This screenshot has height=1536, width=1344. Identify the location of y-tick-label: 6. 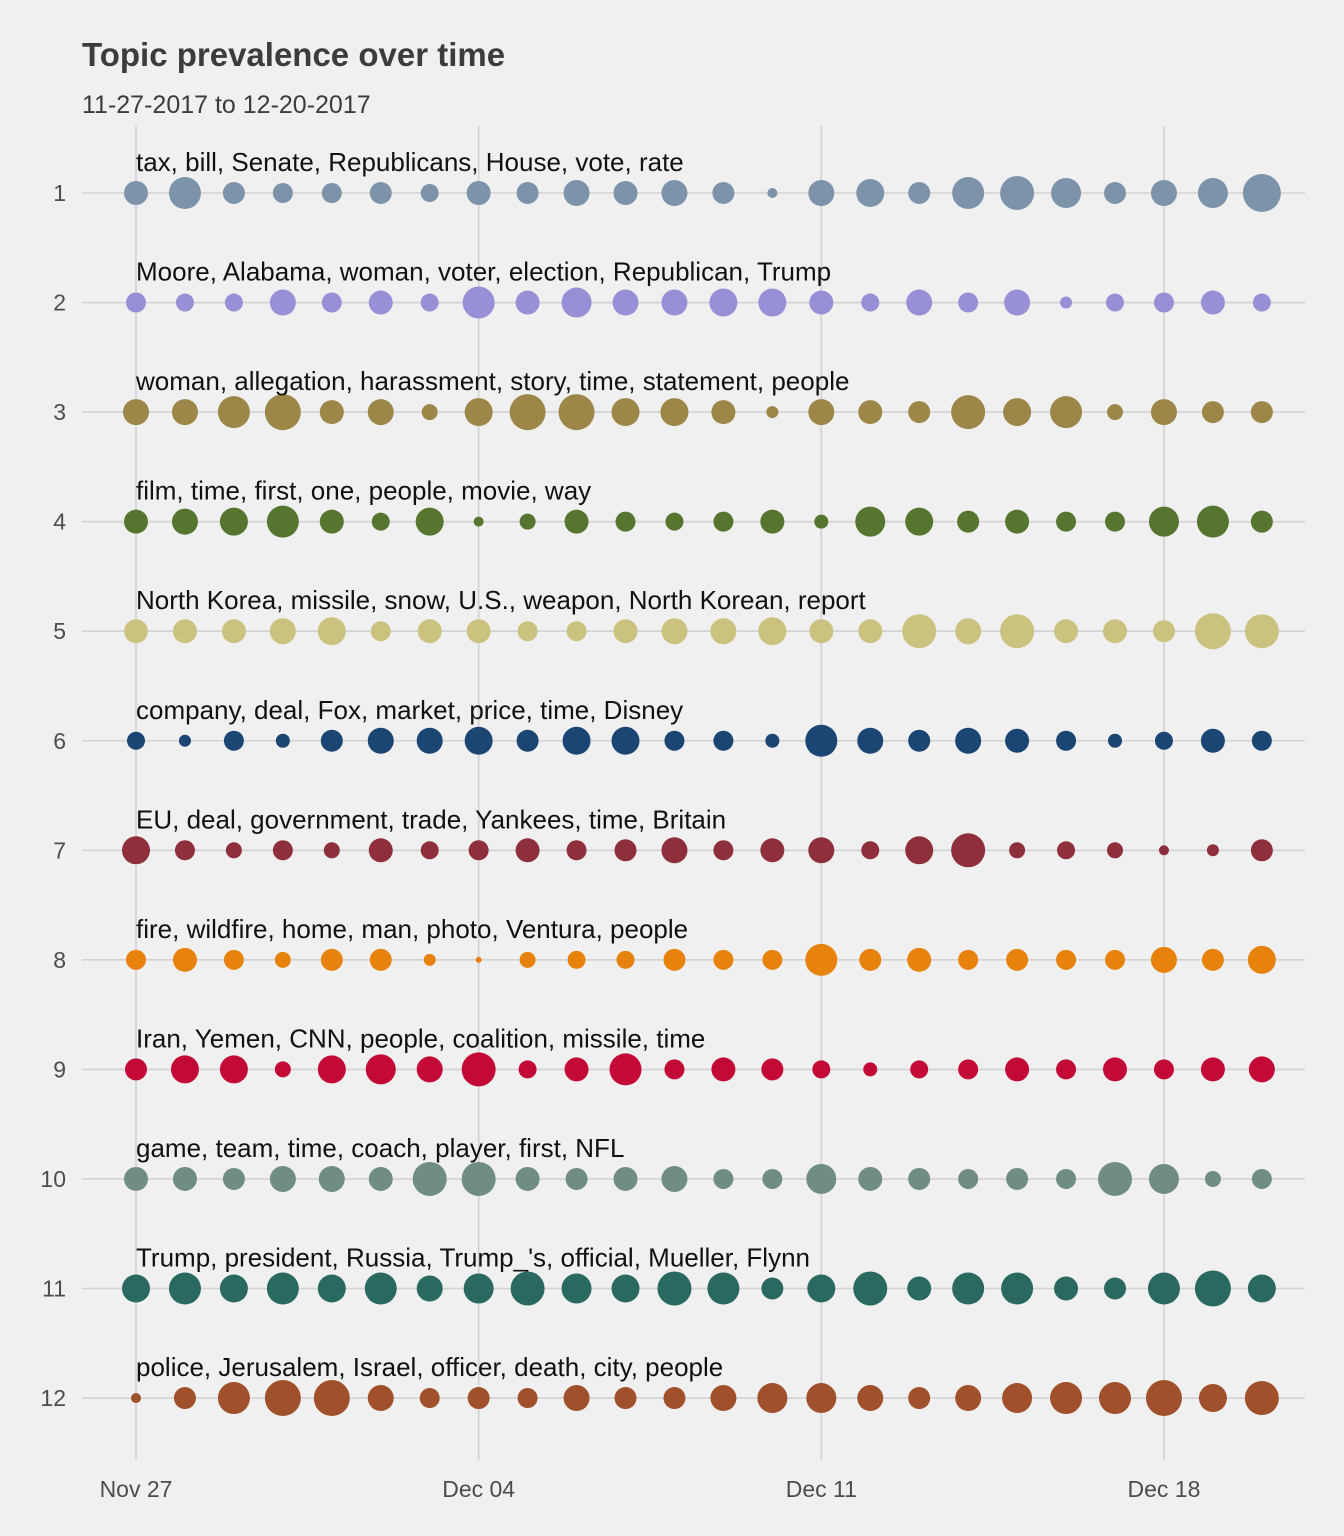
(59, 741).